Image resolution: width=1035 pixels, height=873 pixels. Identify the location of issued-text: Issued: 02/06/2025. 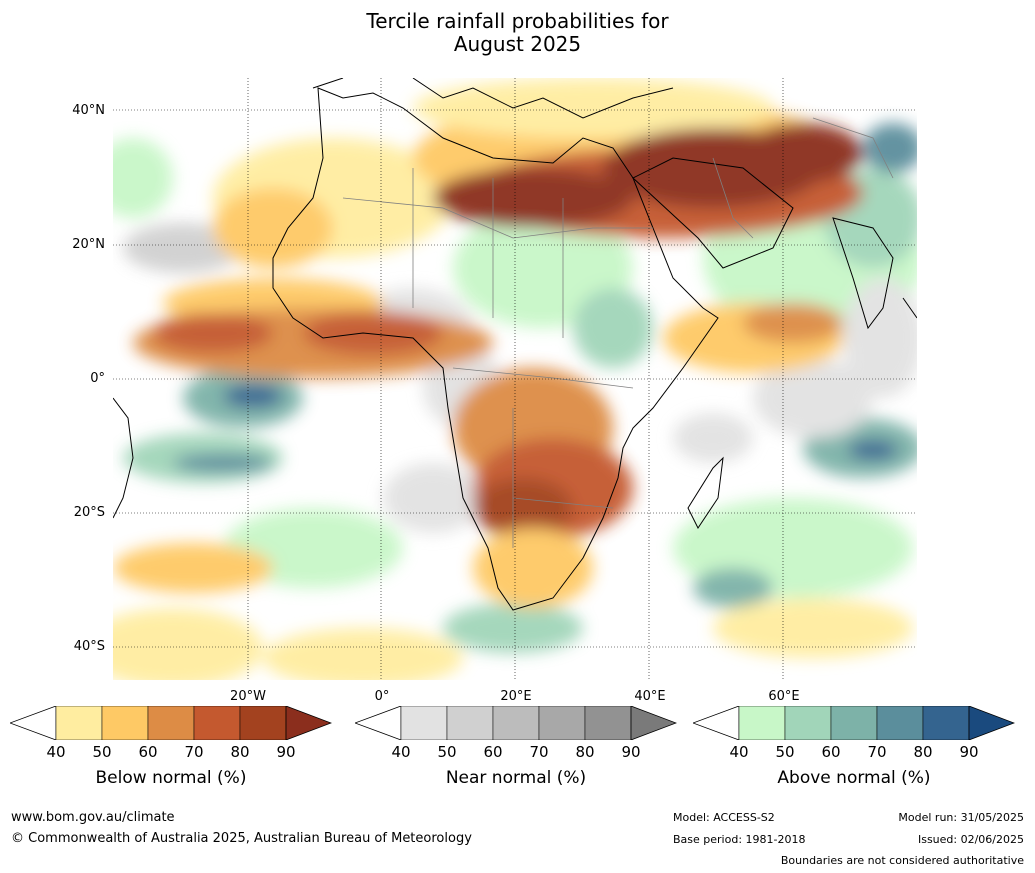
(970, 839).